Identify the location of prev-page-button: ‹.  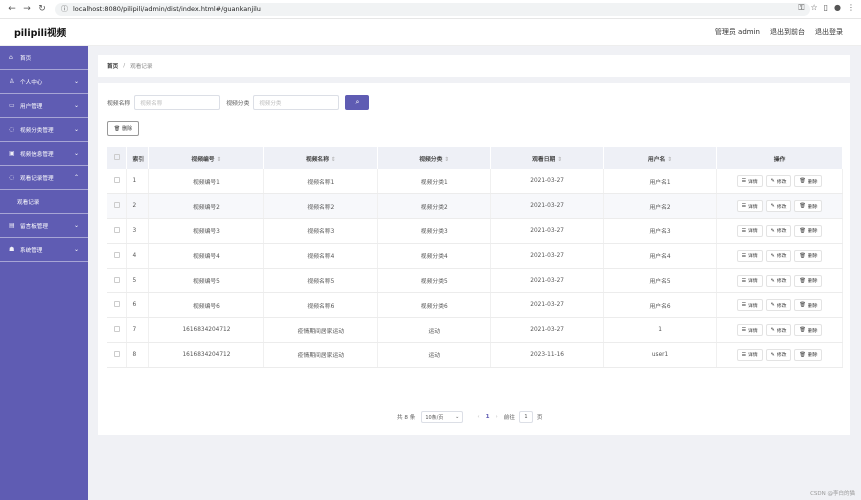
(478, 417).